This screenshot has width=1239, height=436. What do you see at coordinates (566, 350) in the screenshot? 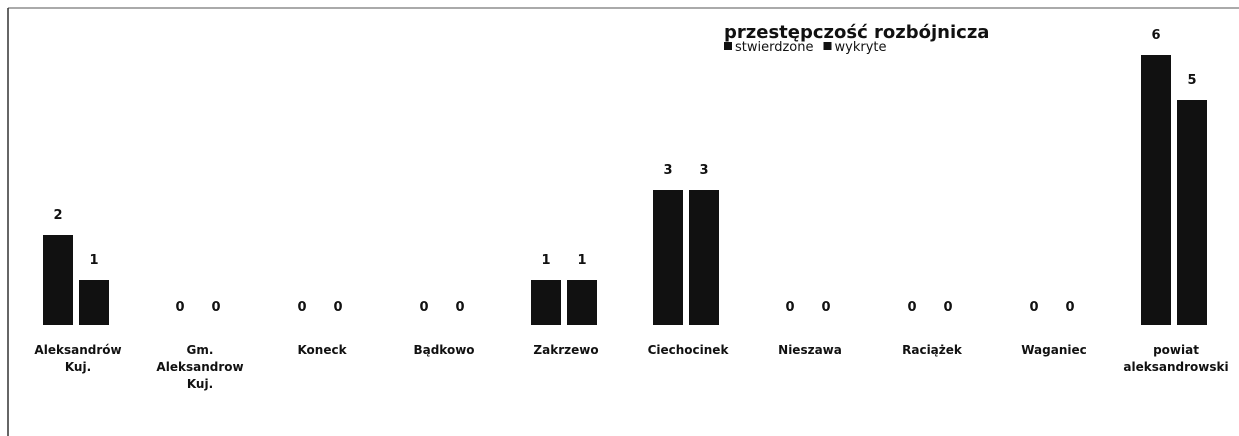
I see `x-tick-label: Zakrzewo` at bounding box center [566, 350].